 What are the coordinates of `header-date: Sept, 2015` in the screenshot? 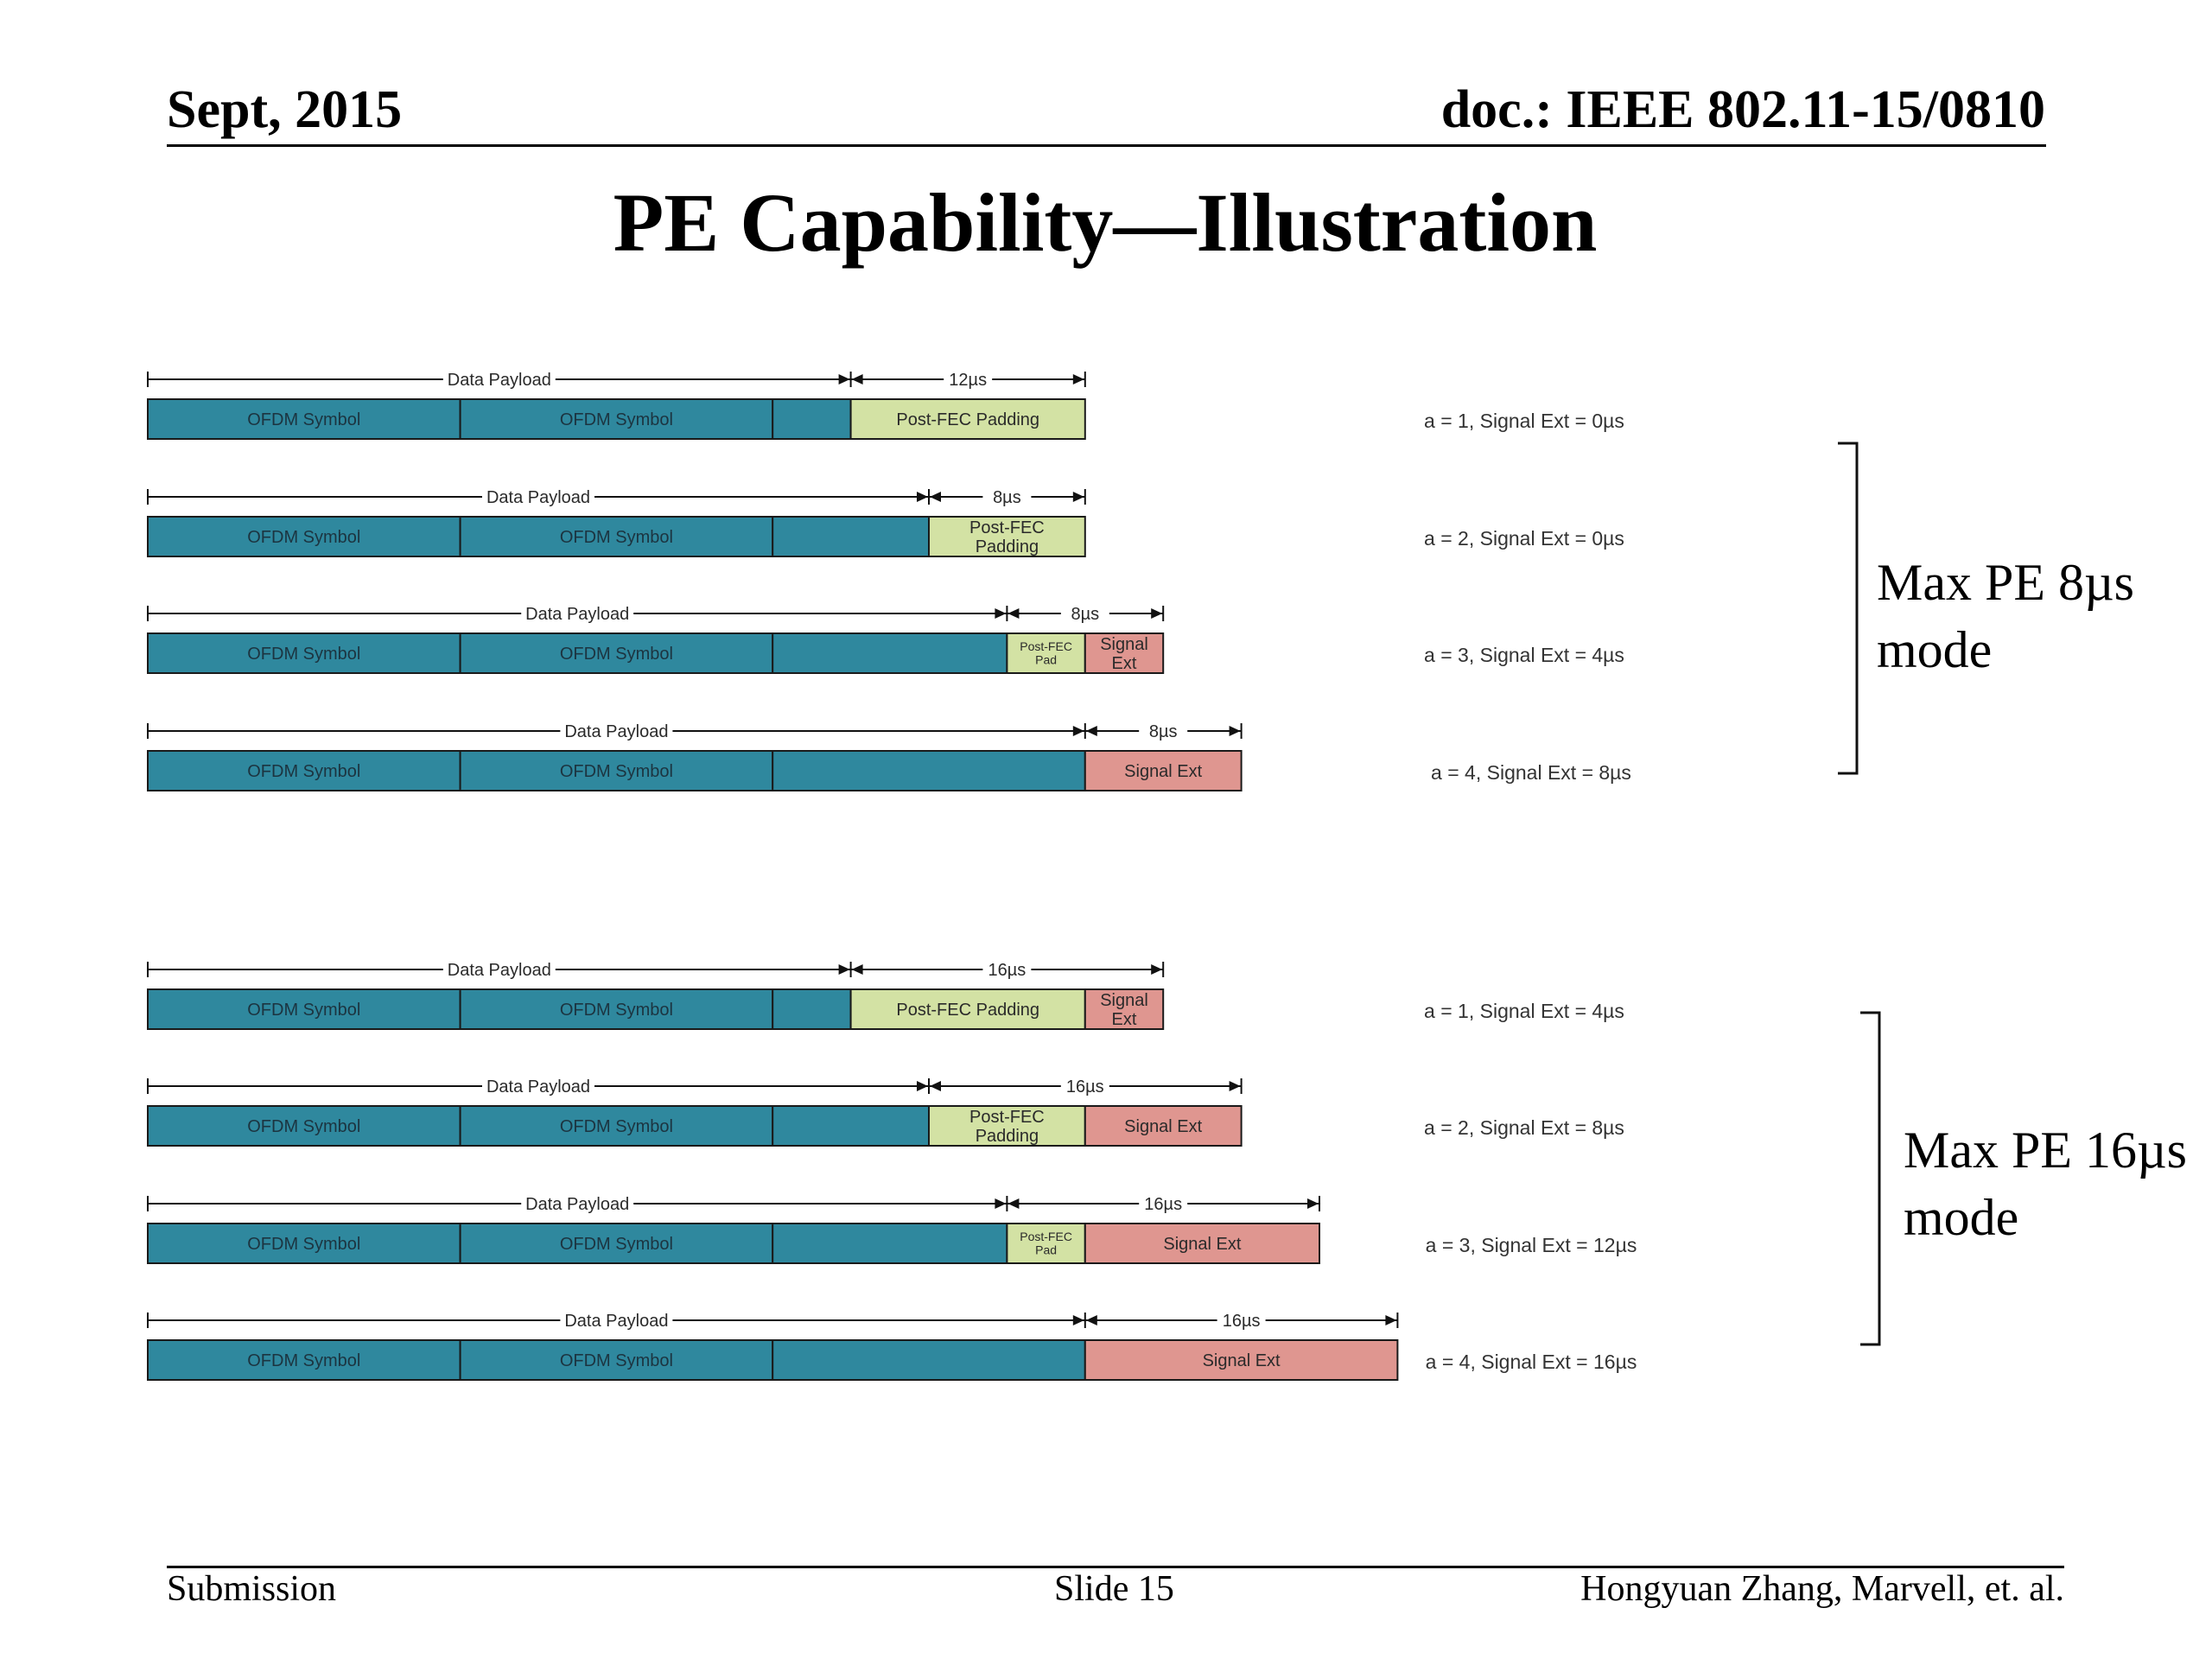 It's located at (285, 109).